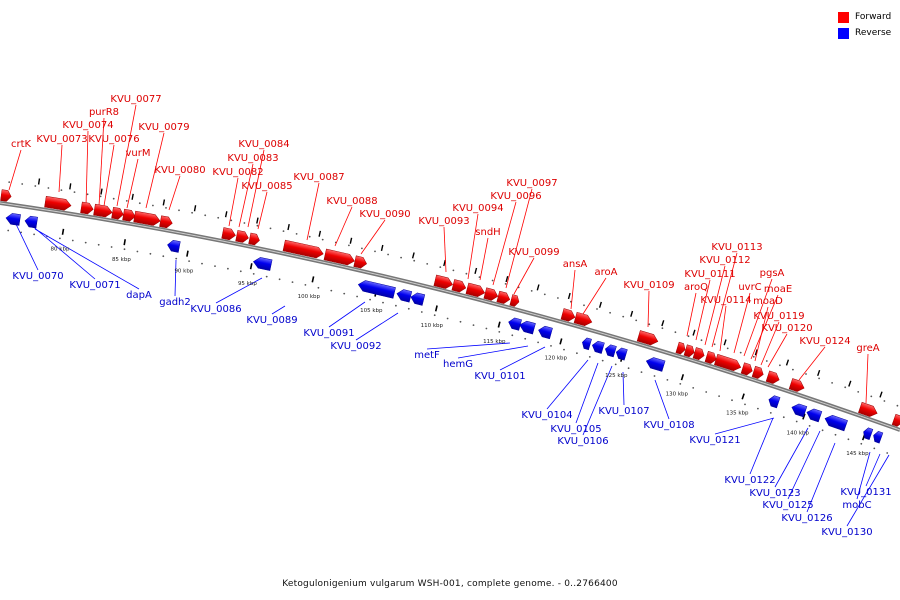  I want to click on forward-gene-label: KVU_0073, so click(61, 139).